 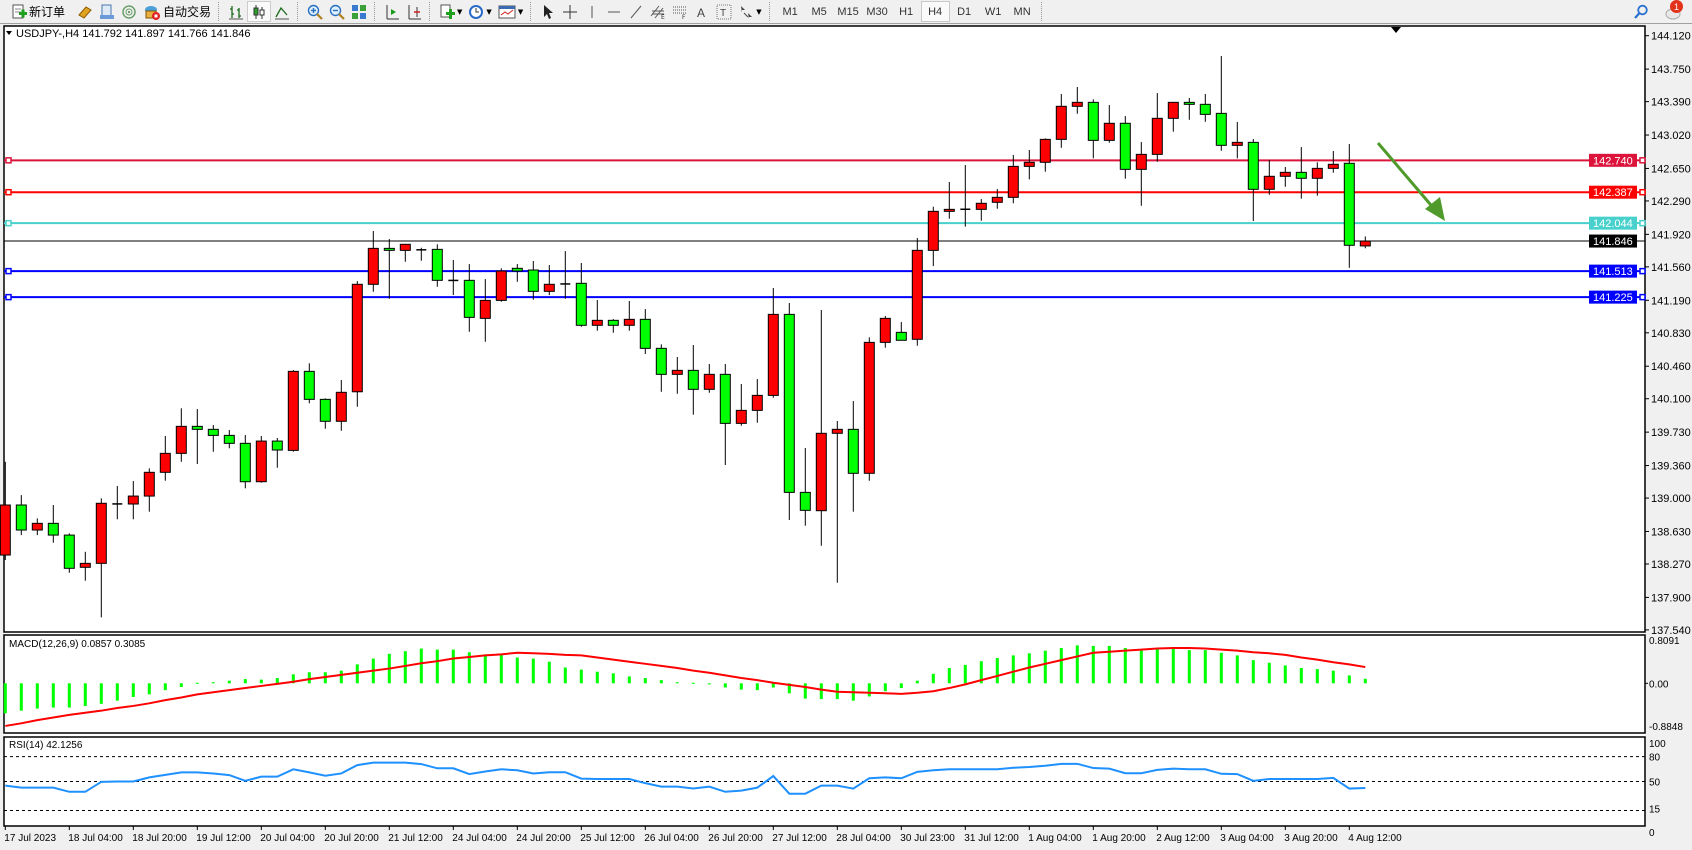 I want to click on bar-chart-button, so click(x=236, y=11).